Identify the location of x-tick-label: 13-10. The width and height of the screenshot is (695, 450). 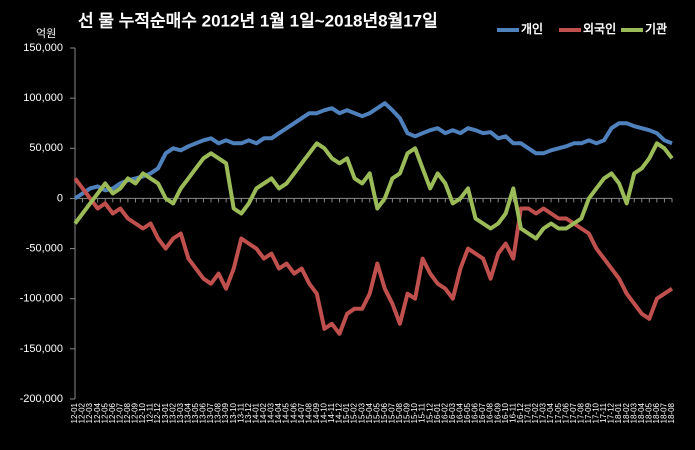
(233, 412).